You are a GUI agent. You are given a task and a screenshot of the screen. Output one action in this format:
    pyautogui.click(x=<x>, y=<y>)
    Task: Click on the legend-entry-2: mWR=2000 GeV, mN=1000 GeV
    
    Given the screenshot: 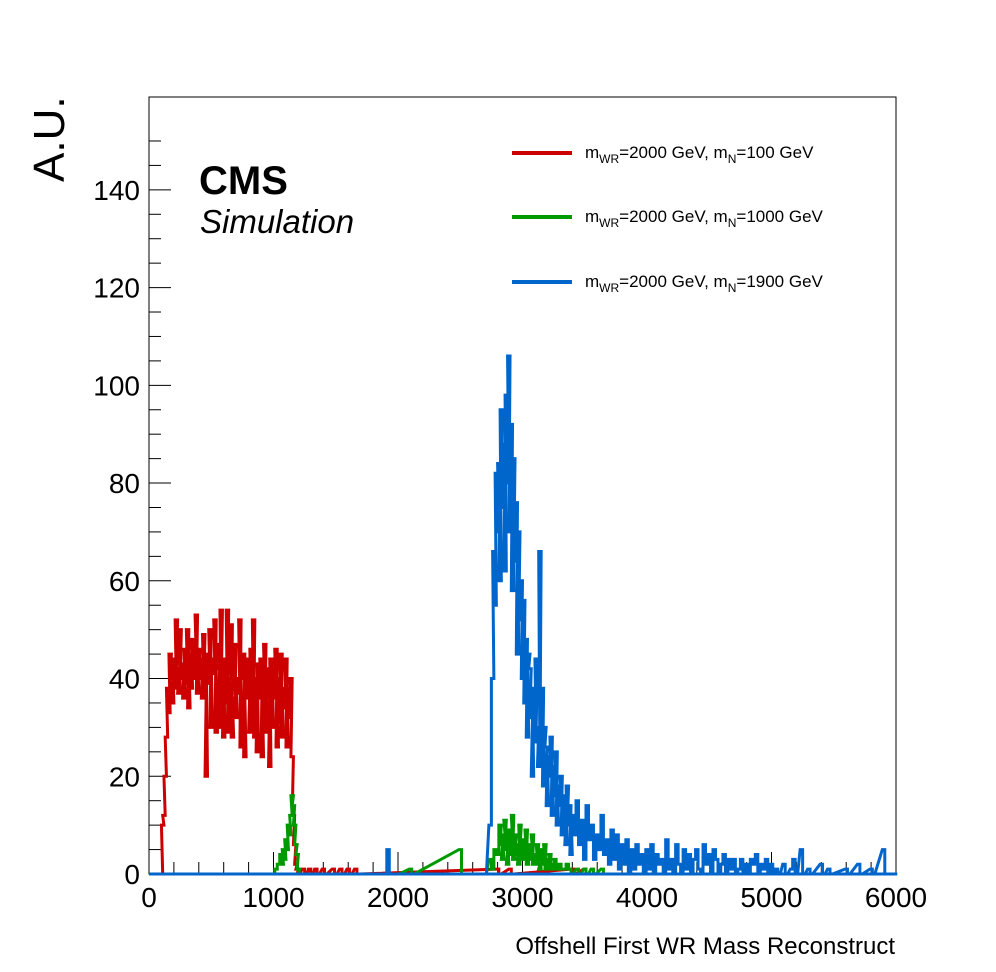 What is the action you would take?
    pyautogui.click(x=704, y=218)
    